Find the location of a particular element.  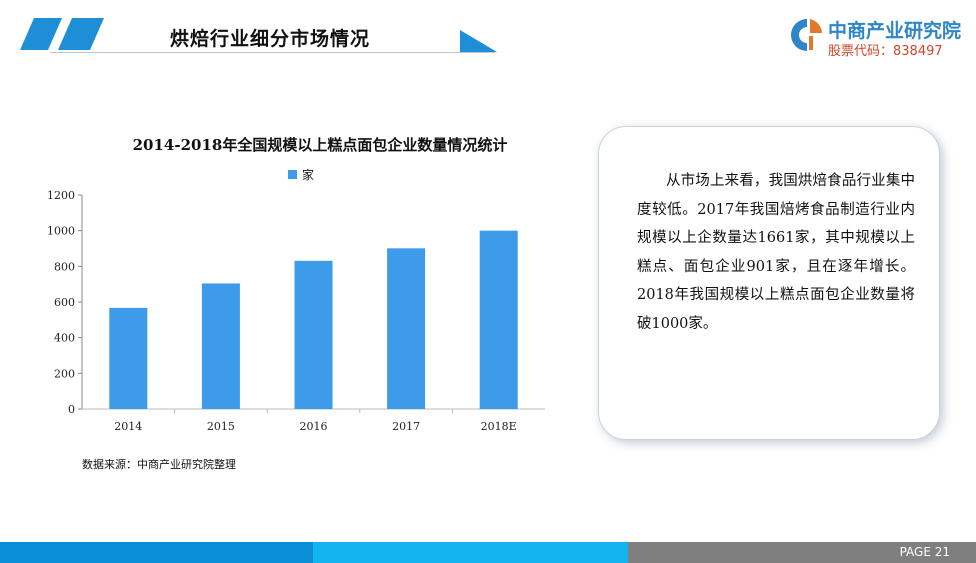

logo-name: 中商产业研究院 is located at coordinates (895, 31).